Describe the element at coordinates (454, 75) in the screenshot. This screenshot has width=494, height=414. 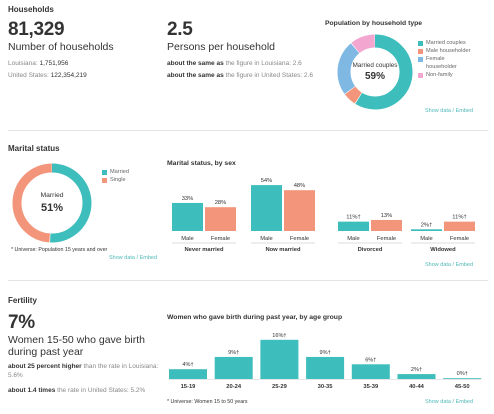
I see `legend-item-non-family: Non-family` at that location.